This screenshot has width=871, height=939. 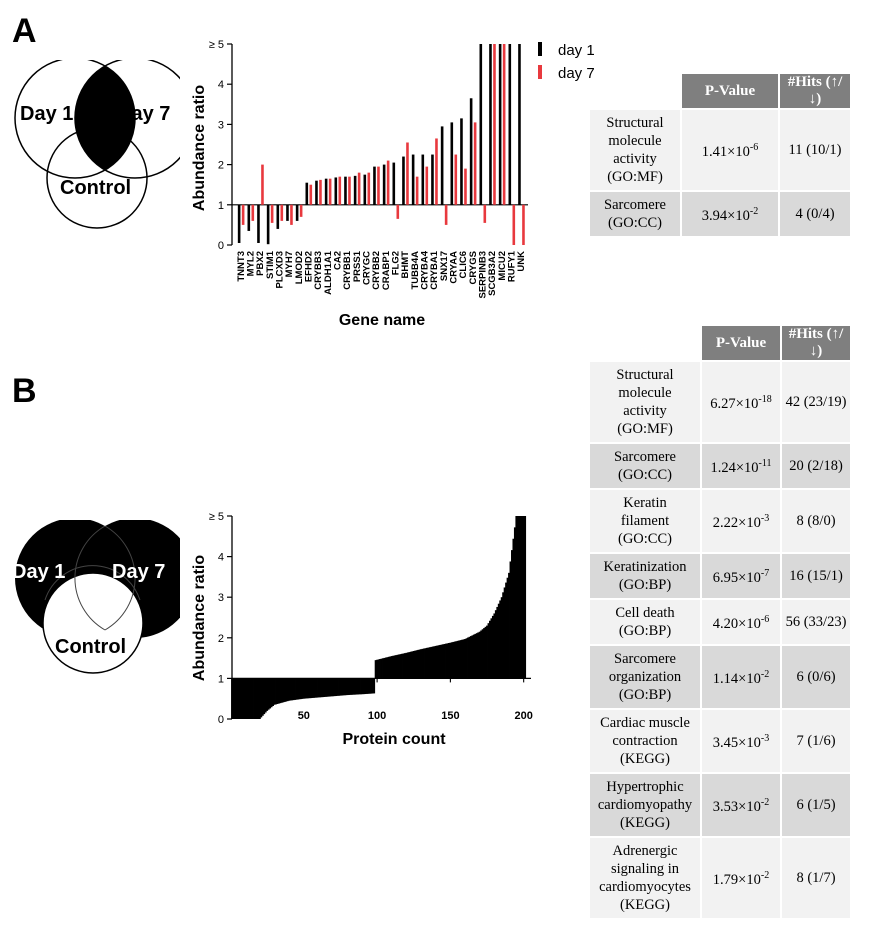 I want to click on bar-snx17-day1, so click(x=442, y=165).